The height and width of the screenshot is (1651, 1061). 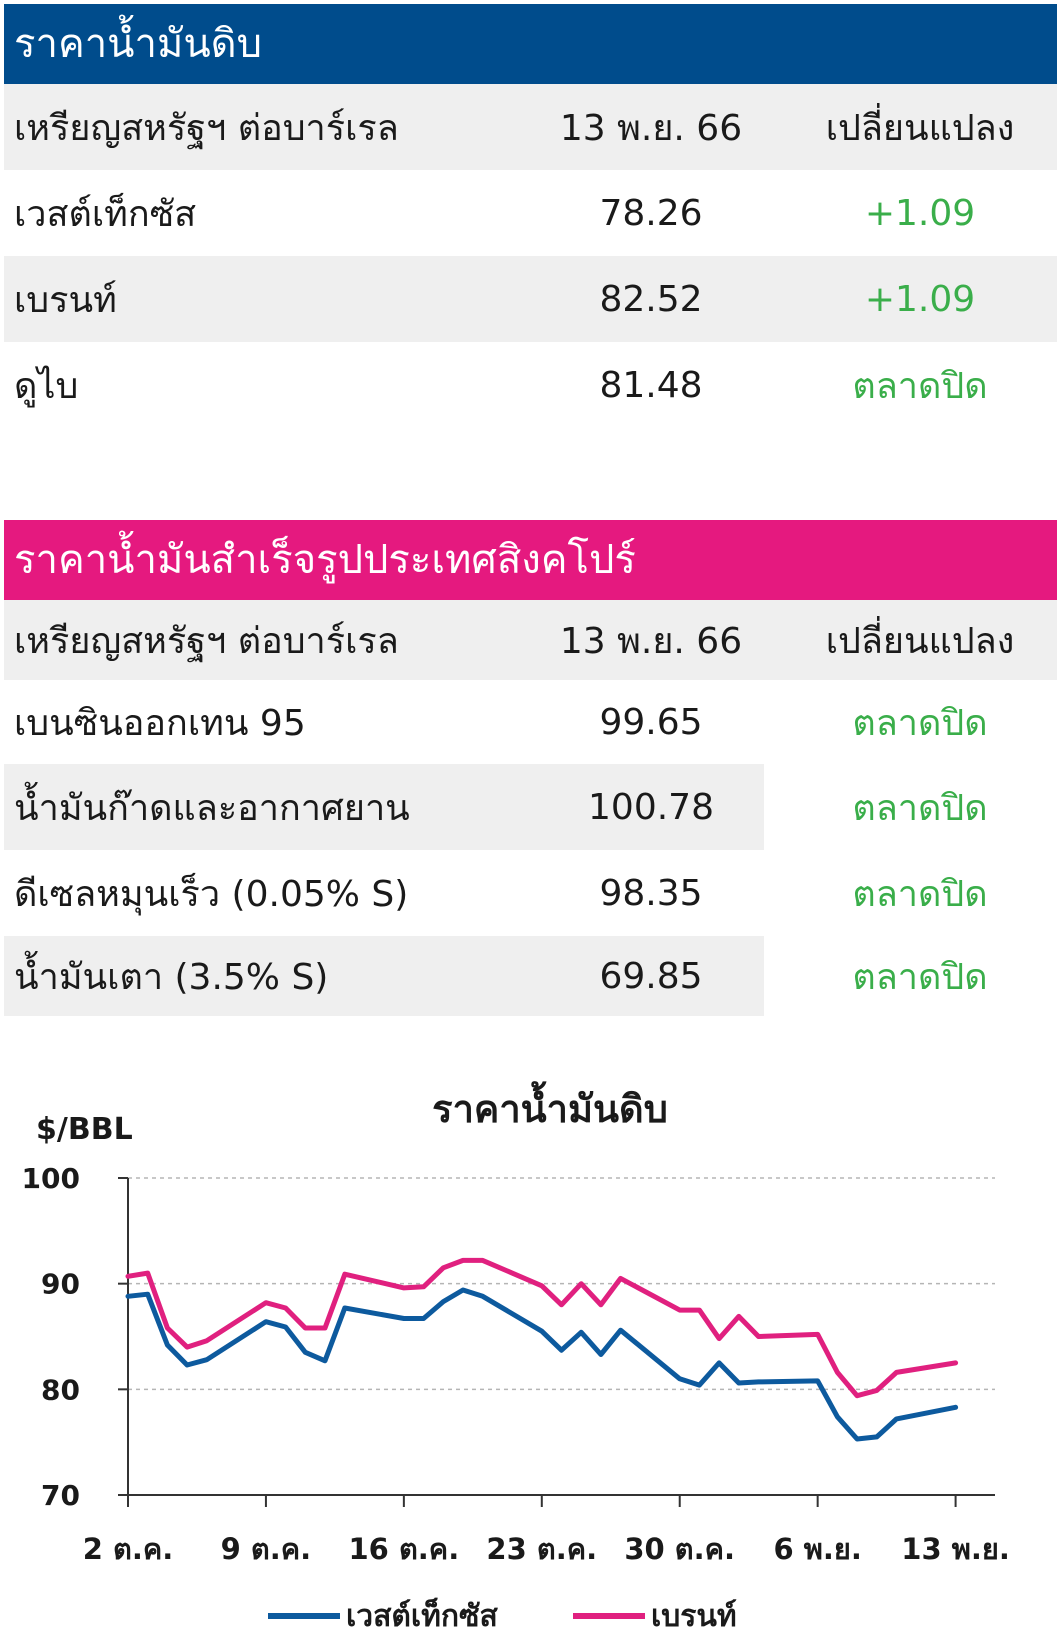 I want to click on crude-price-brent: 82.52, so click(x=651, y=299).